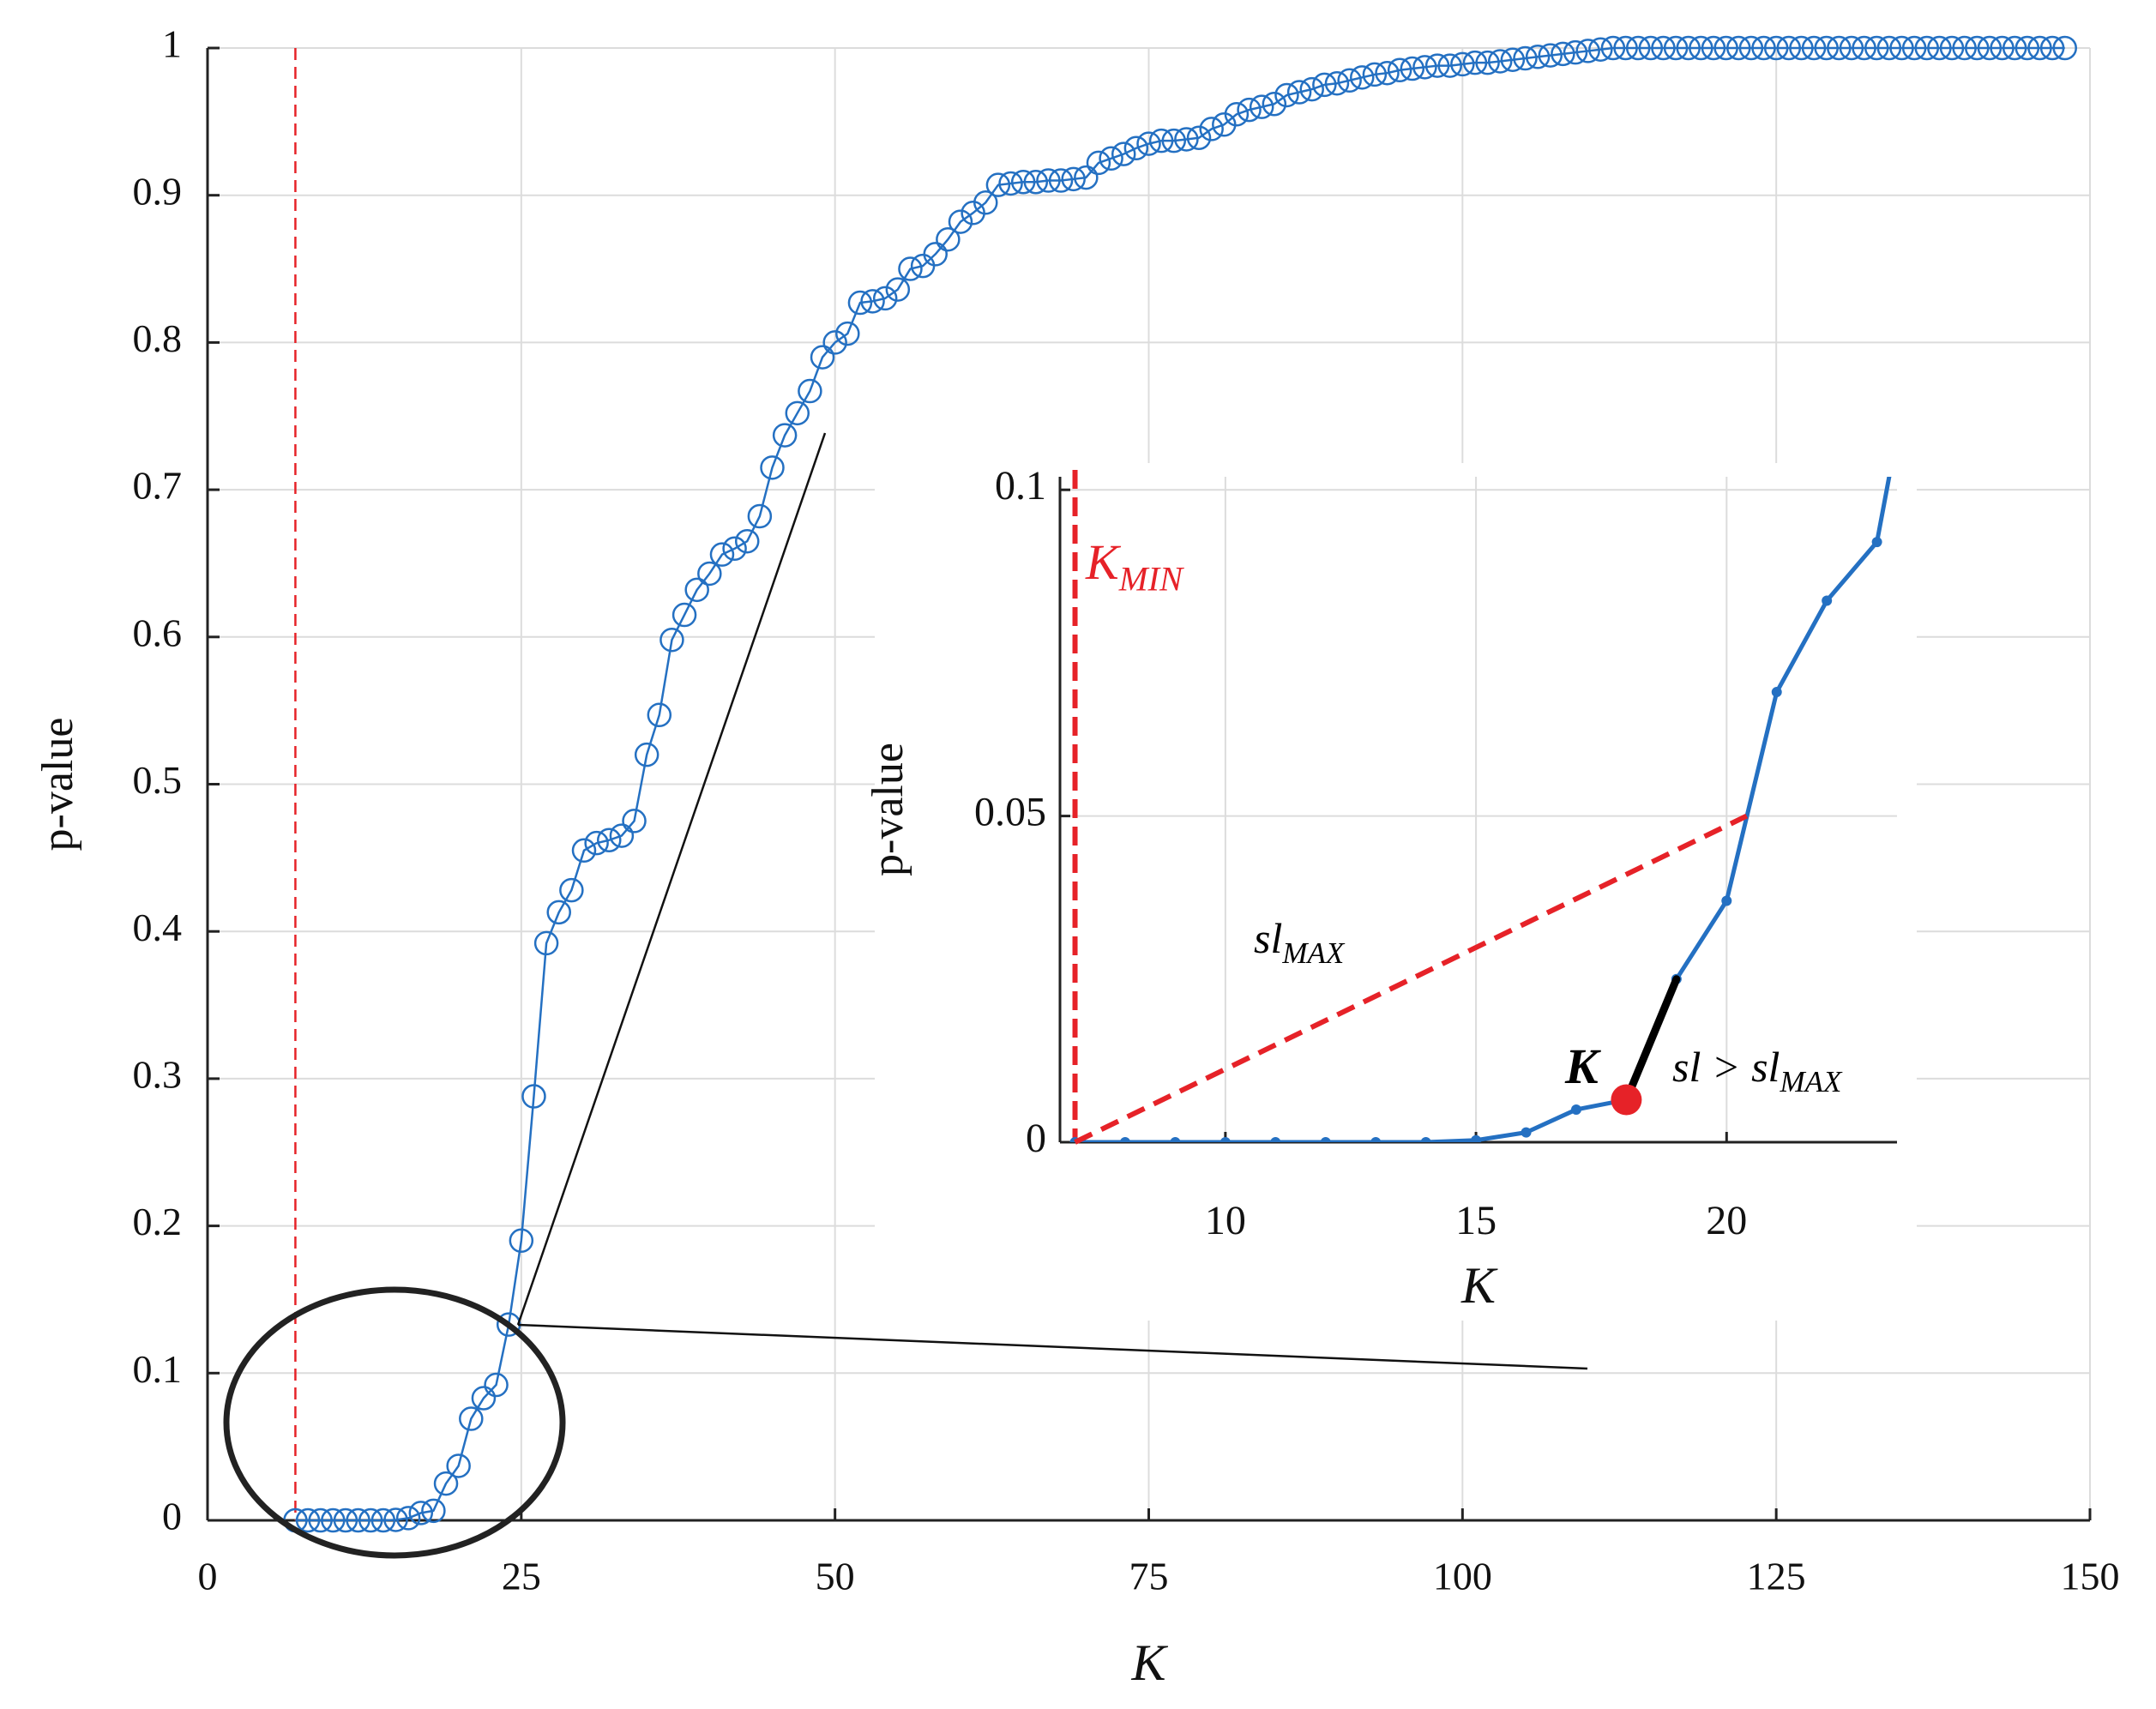  Describe the element at coordinates (1483, 809) in the screenshot. I see `data-line` at that location.